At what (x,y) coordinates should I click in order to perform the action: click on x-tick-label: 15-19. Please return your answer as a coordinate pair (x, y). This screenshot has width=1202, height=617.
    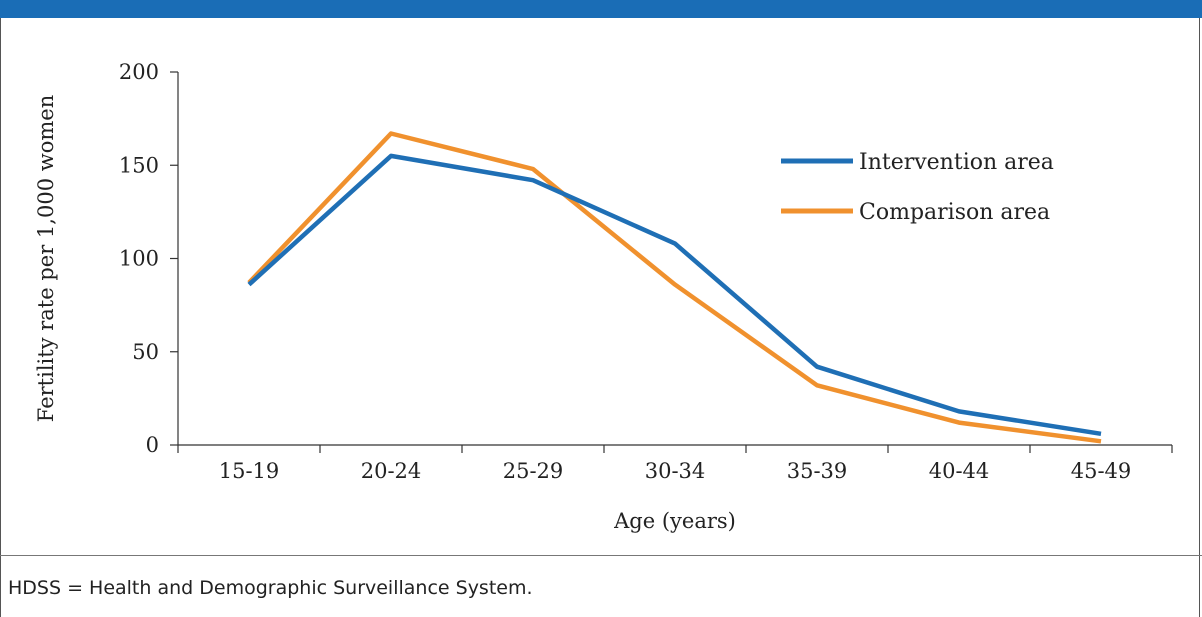
    Looking at the image, I should click on (249, 471).